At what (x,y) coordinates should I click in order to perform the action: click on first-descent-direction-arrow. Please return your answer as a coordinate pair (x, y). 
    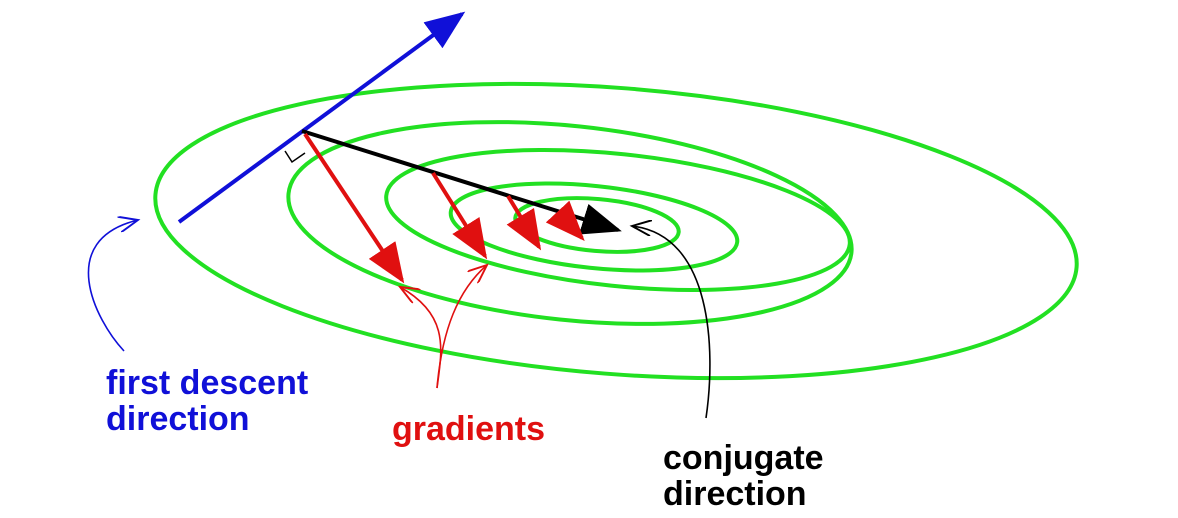
    Looking at the image, I should click on (321, 117).